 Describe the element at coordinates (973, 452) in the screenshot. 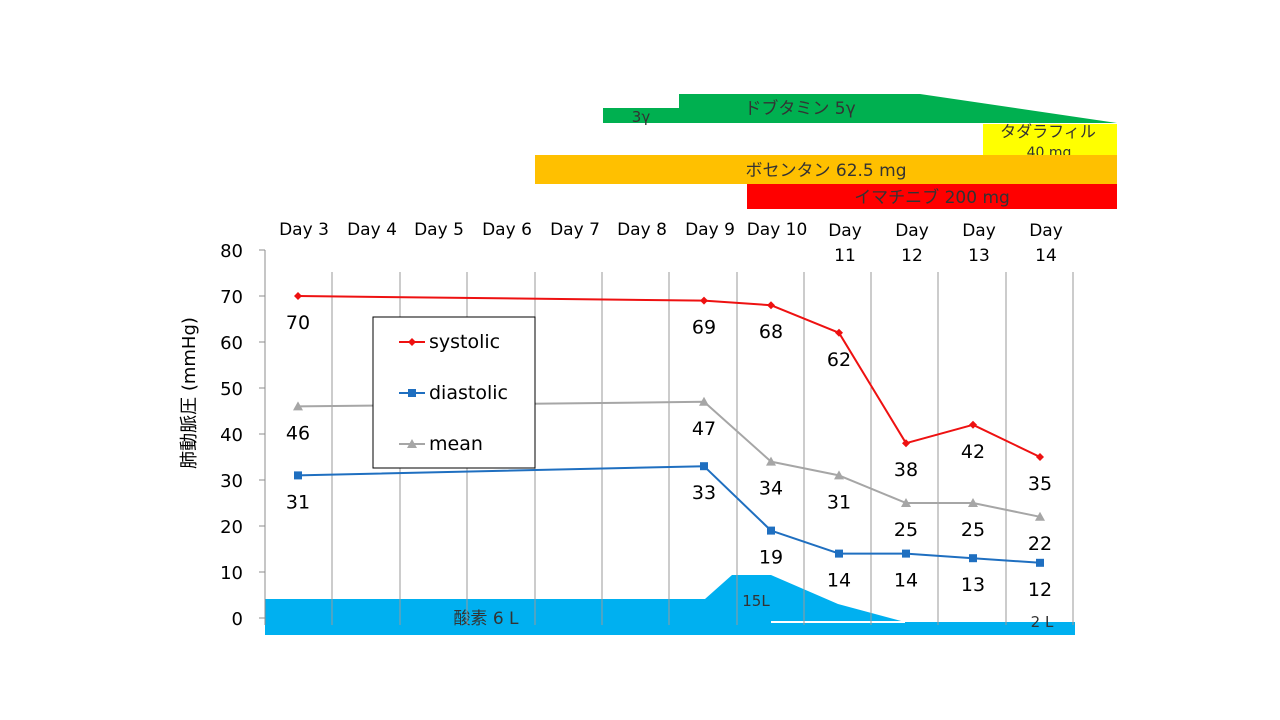

I see `data-label-systolic: 42` at that location.